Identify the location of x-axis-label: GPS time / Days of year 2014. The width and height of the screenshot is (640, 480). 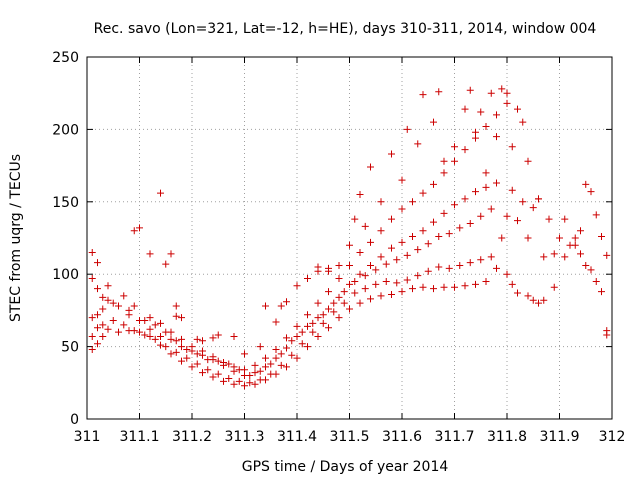
(345, 467).